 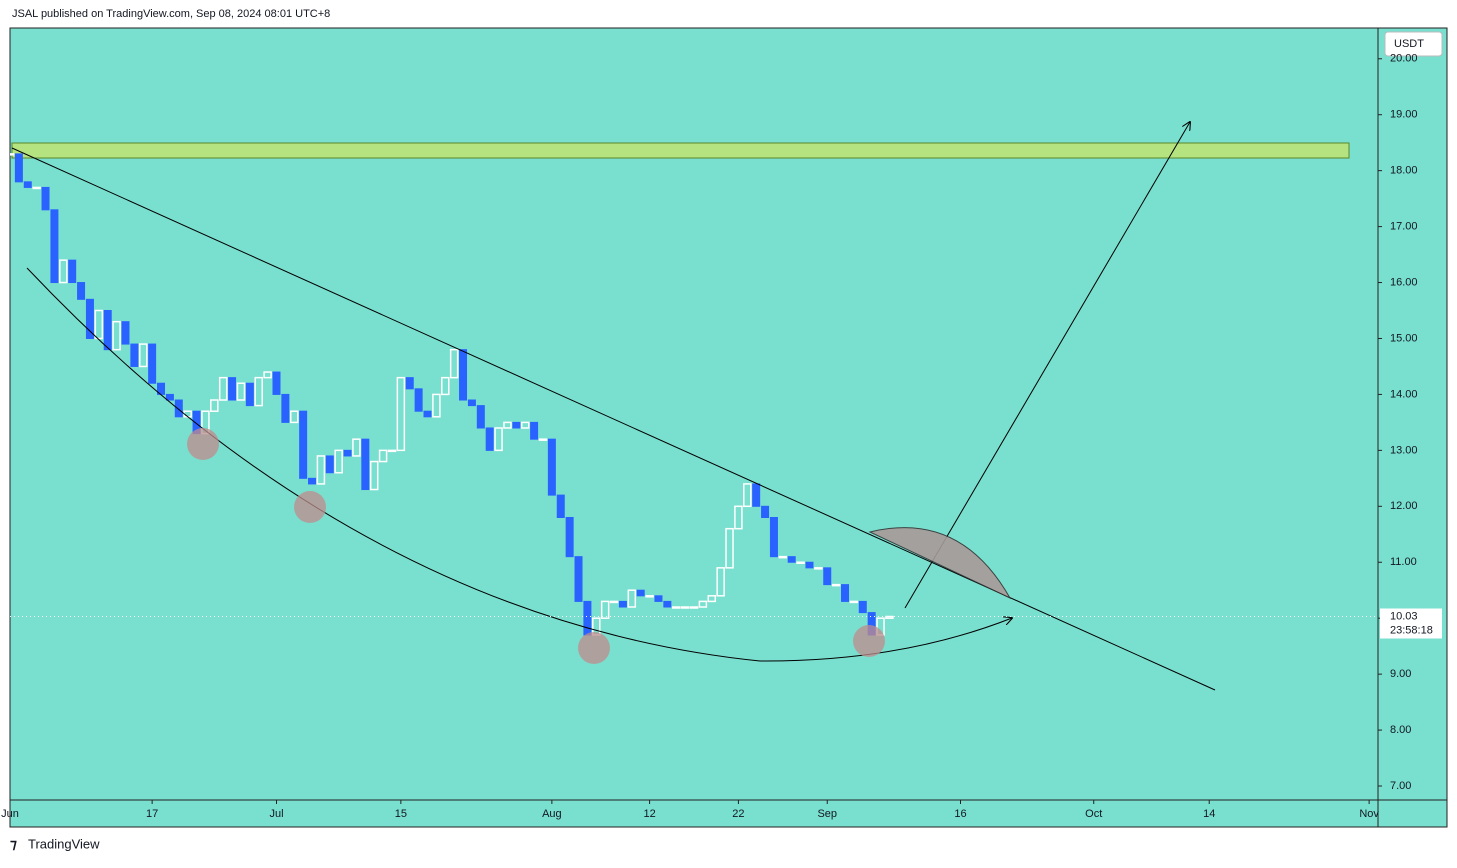 I want to click on y-tick-label: 11.00, so click(x=1403, y=562).